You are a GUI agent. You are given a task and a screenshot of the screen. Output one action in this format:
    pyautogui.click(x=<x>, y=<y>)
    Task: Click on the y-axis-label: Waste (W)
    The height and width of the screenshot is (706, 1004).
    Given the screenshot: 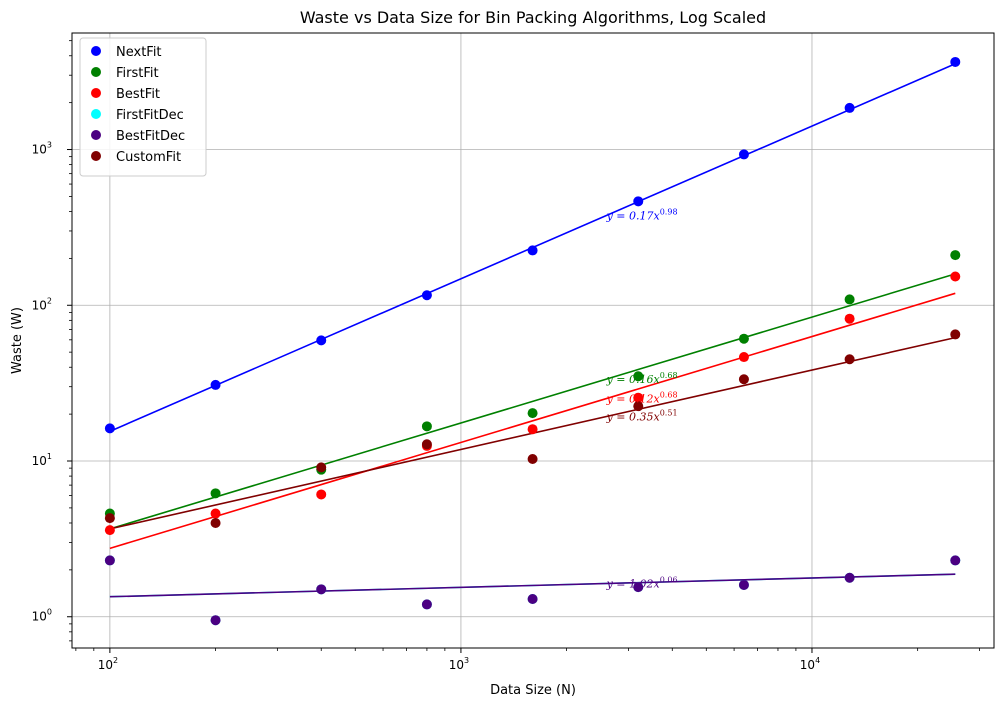 What is the action you would take?
    pyautogui.click(x=17, y=340)
    